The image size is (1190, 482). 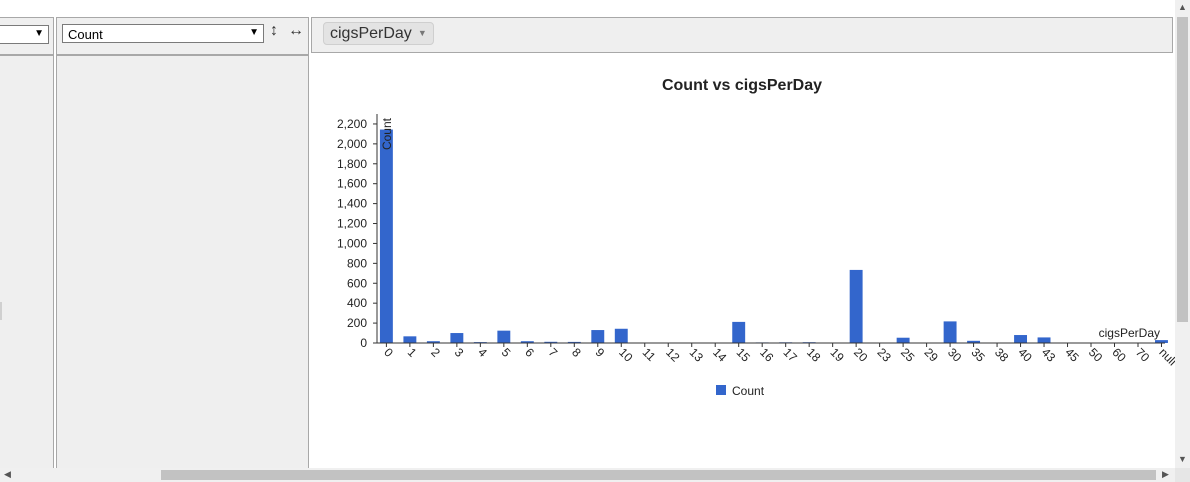 What do you see at coordinates (27, 262) in the screenshot?
I see `left-panel-body` at bounding box center [27, 262].